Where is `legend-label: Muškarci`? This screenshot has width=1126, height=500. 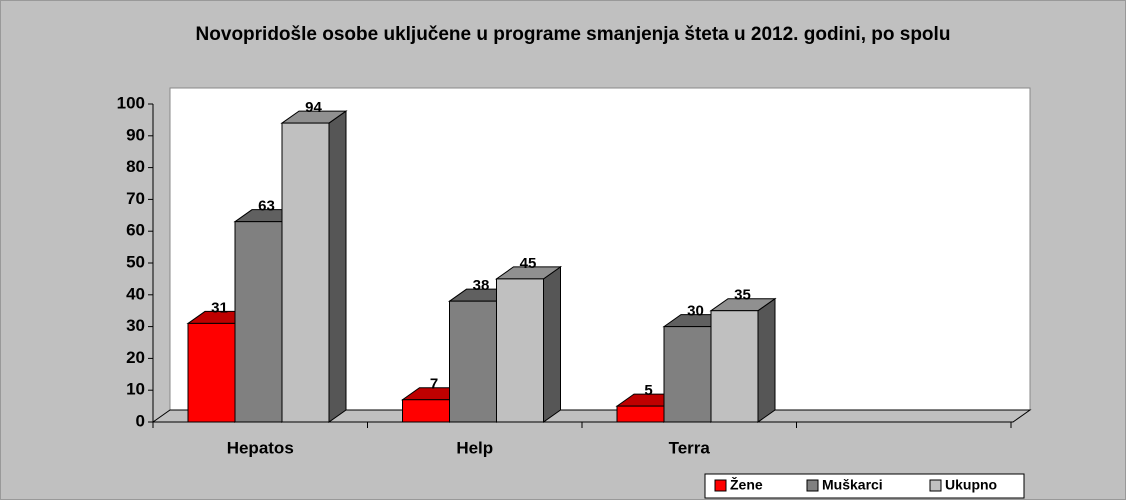
legend-label: Muškarci is located at coordinates (852, 485).